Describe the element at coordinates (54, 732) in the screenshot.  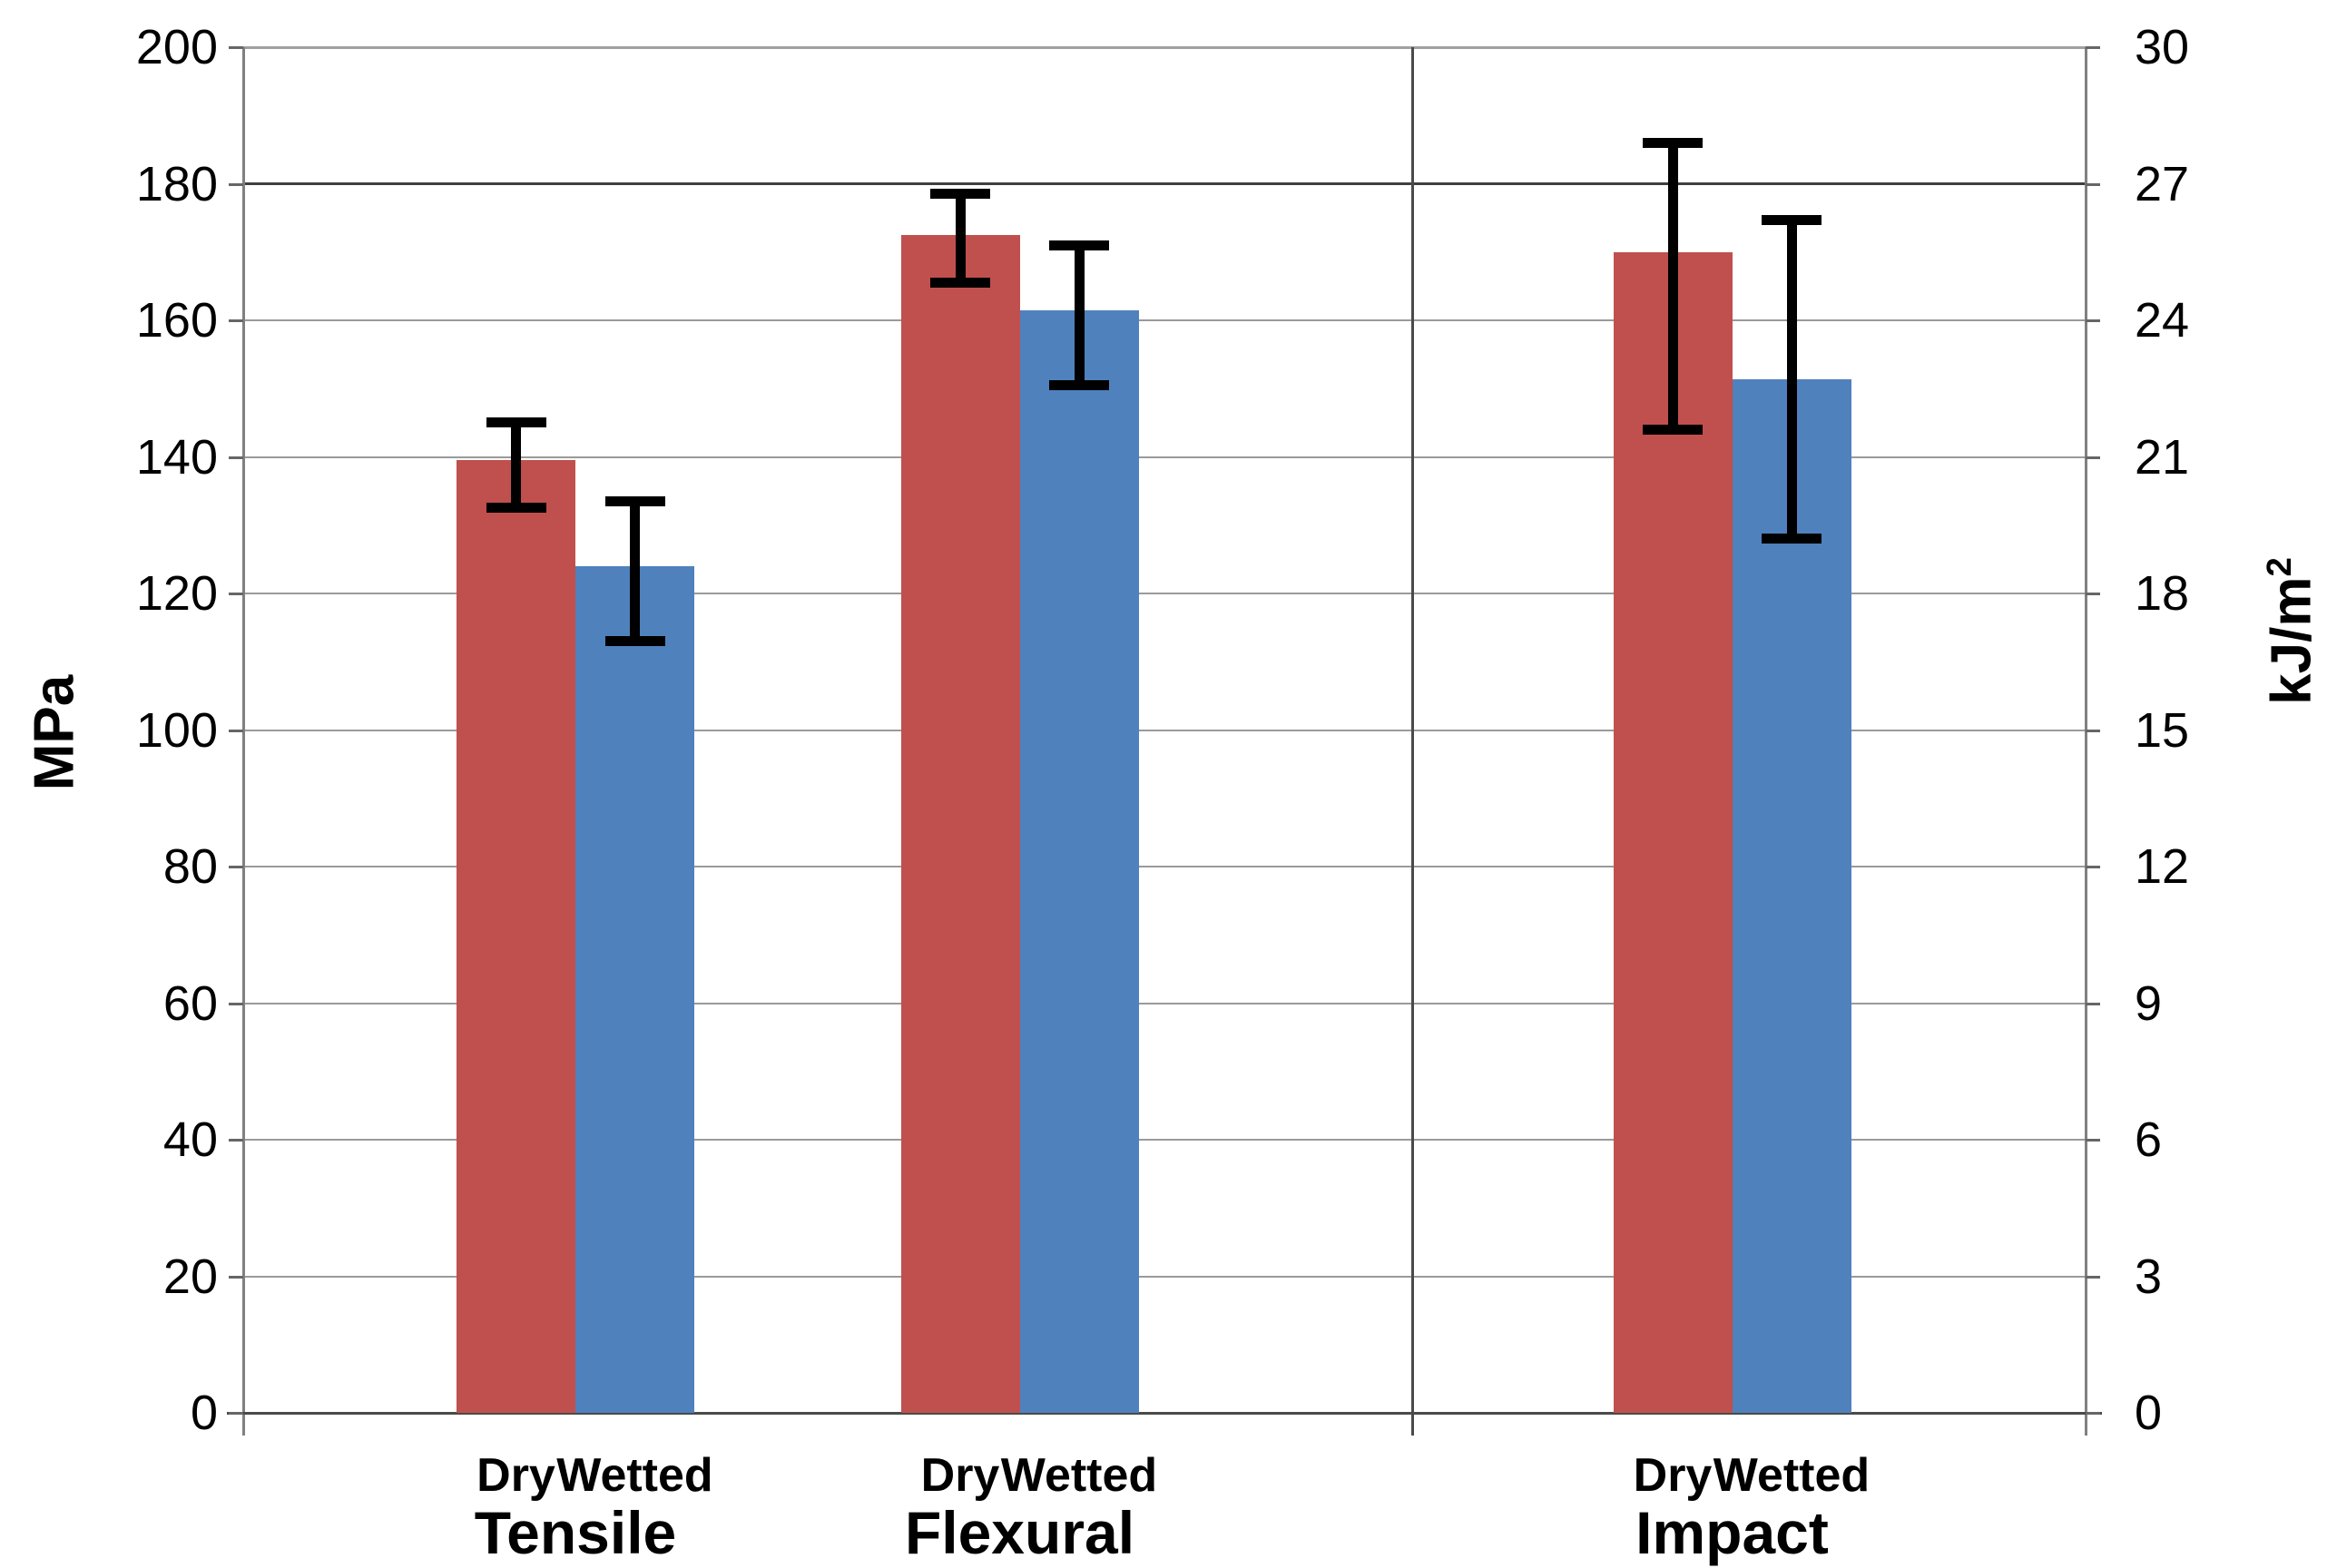
I see `left-axis-title: MPa` at that location.